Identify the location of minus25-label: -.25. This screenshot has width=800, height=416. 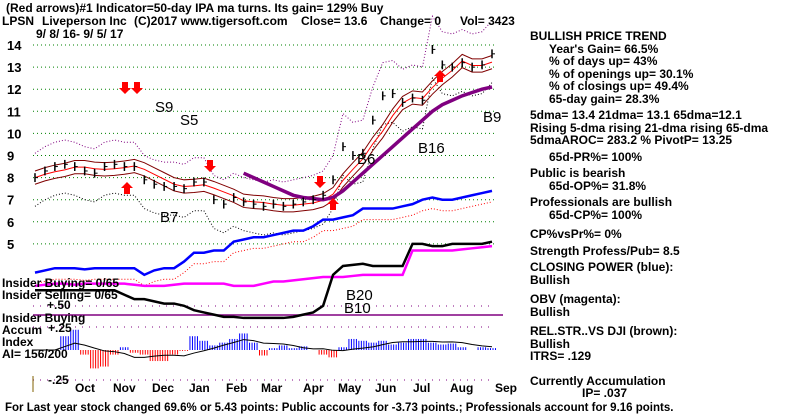
(58, 380).